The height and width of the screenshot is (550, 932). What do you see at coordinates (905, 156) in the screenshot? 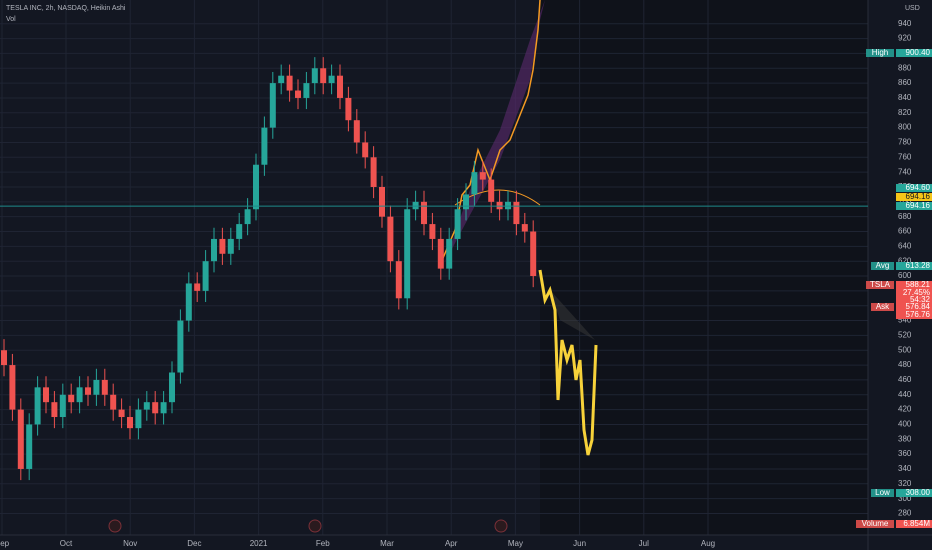
I see `y-tick-label: 760` at bounding box center [905, 156].